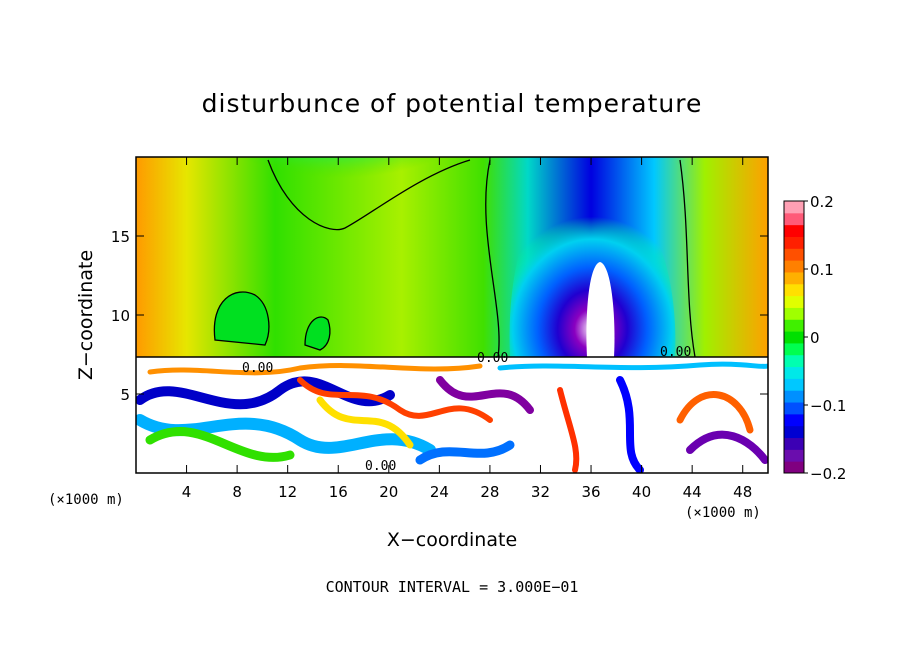 This screenshot has width=904, height=654. What do you see at coordinates (452, 587) in the screenshot?
I see `contour-interval-note: CONTOUR INTERVAL = 3.000E−01` at bounding box center [452, 587].